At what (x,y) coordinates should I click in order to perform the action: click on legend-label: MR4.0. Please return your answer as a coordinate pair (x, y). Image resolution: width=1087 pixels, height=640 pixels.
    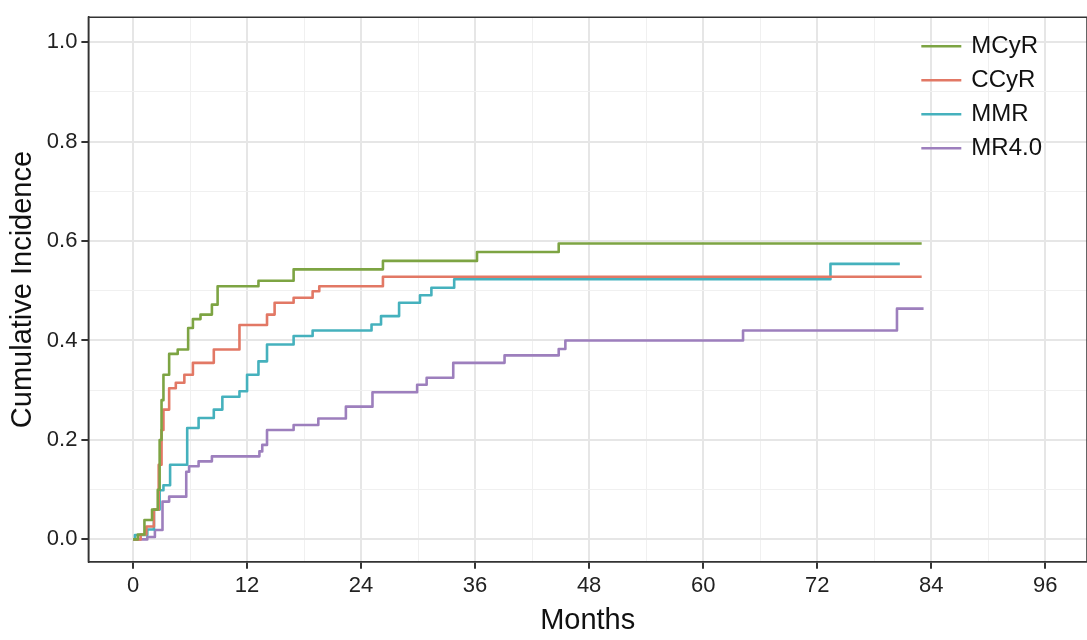
    Looking at the image, I should click on (1006, 146).